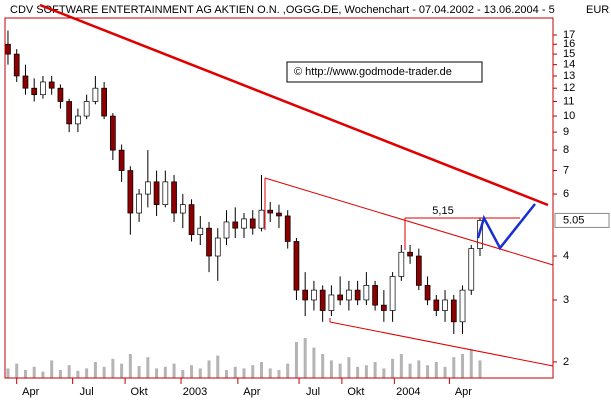  What do you see at coordinates (569, 65) in the screenshot?
I see `y-tick-label: 14` at bounding box center [569, 65].